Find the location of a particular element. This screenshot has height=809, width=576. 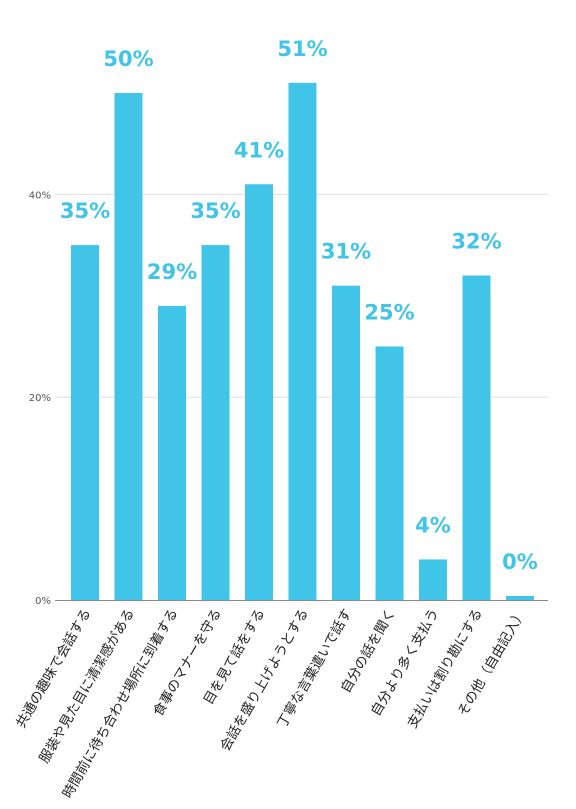

y-tick-label: 20% is located at coordinates (40, 398).